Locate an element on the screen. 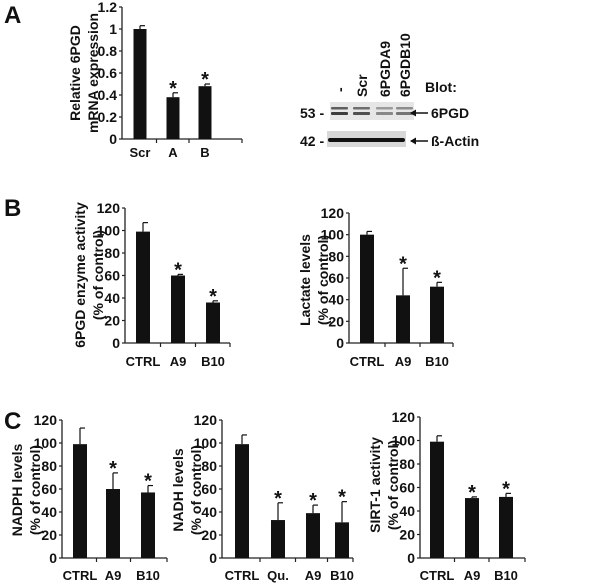 Image resolution: width=600 pixels, height=585 pixels. panel-label-c: C is located at coordinates (12, 421).